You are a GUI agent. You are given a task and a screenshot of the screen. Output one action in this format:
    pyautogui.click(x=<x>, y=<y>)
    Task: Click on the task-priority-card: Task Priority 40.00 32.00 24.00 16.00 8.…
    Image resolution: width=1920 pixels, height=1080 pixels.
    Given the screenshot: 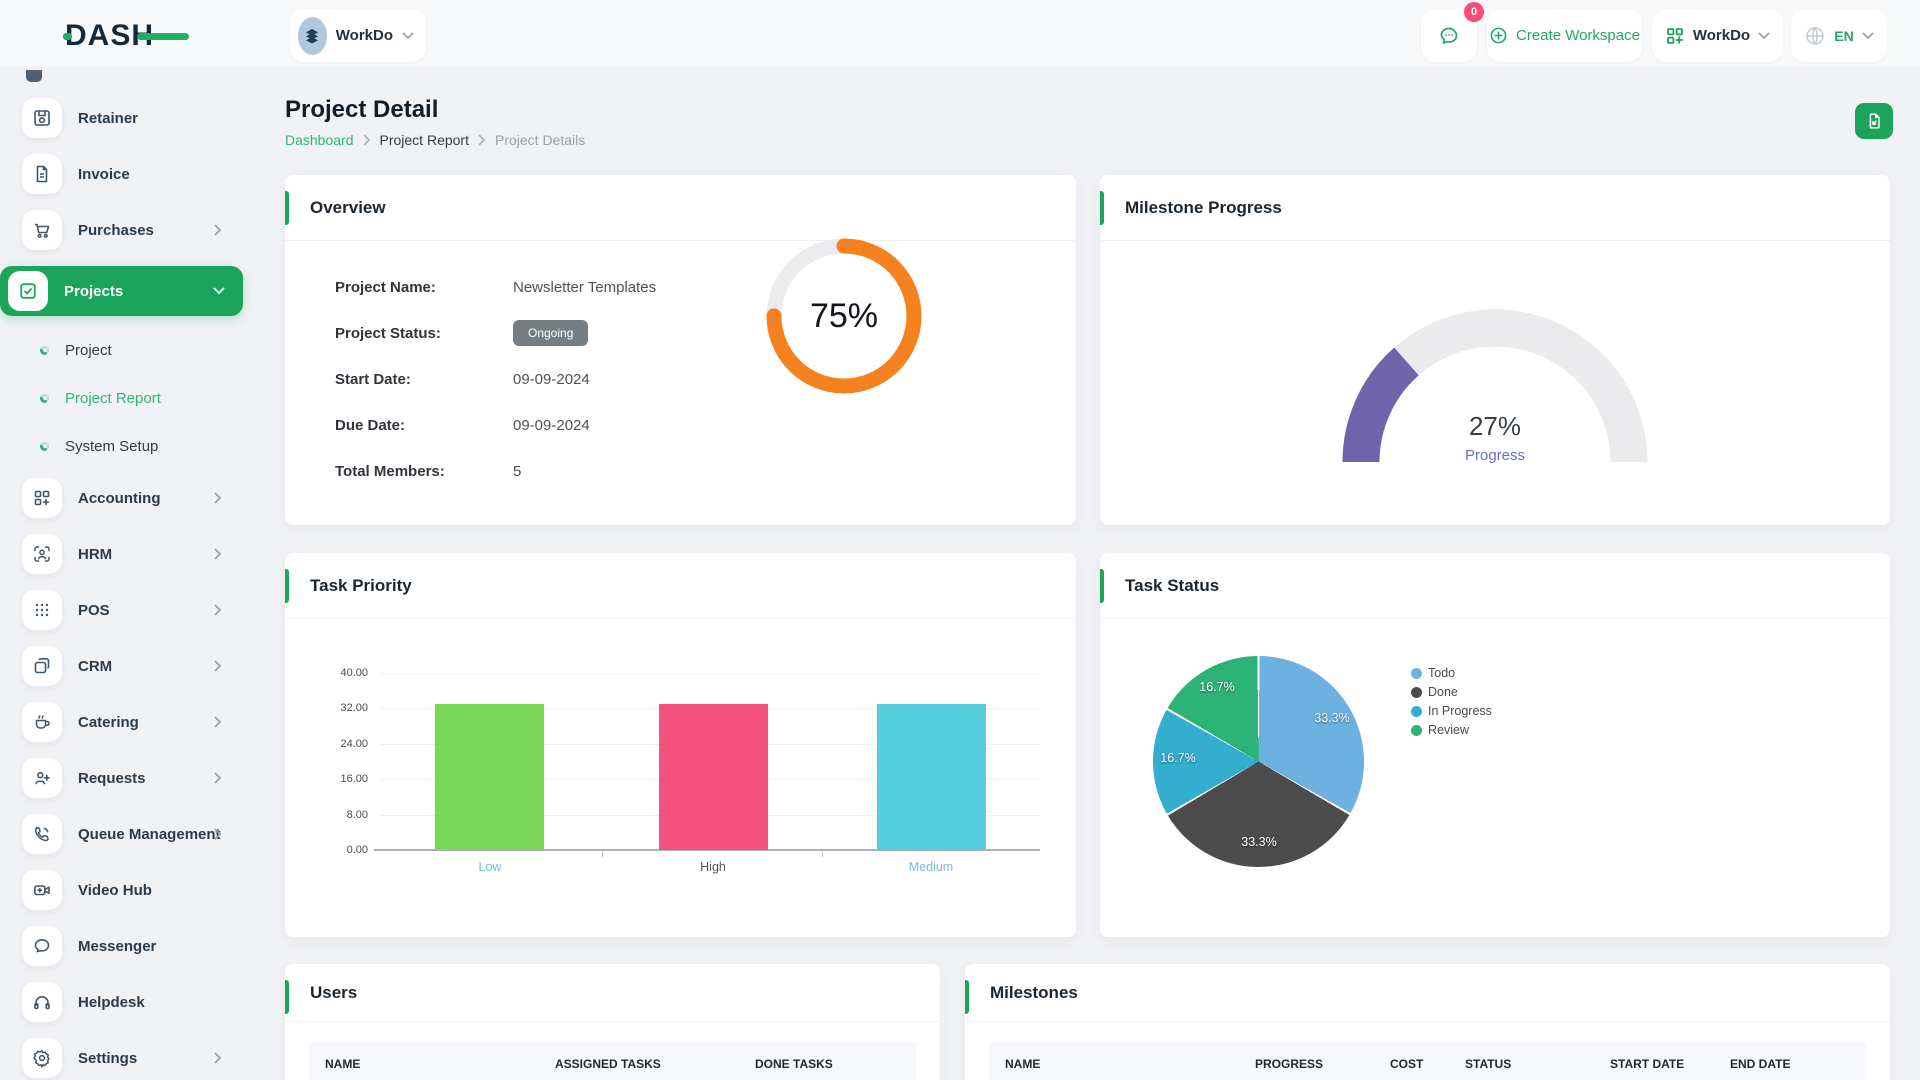 What is the action you would take?
    pyautogui.click(x=680, y=745)
    